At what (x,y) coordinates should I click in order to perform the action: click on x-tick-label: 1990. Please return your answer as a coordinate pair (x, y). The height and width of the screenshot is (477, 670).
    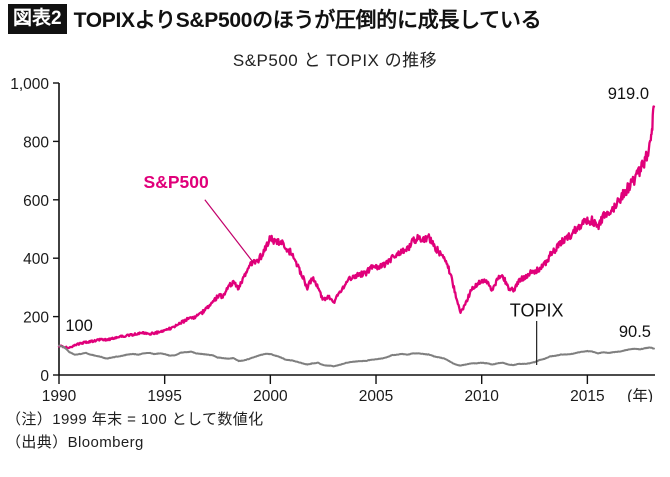
    Looking at the image, I should click on (59, 395).